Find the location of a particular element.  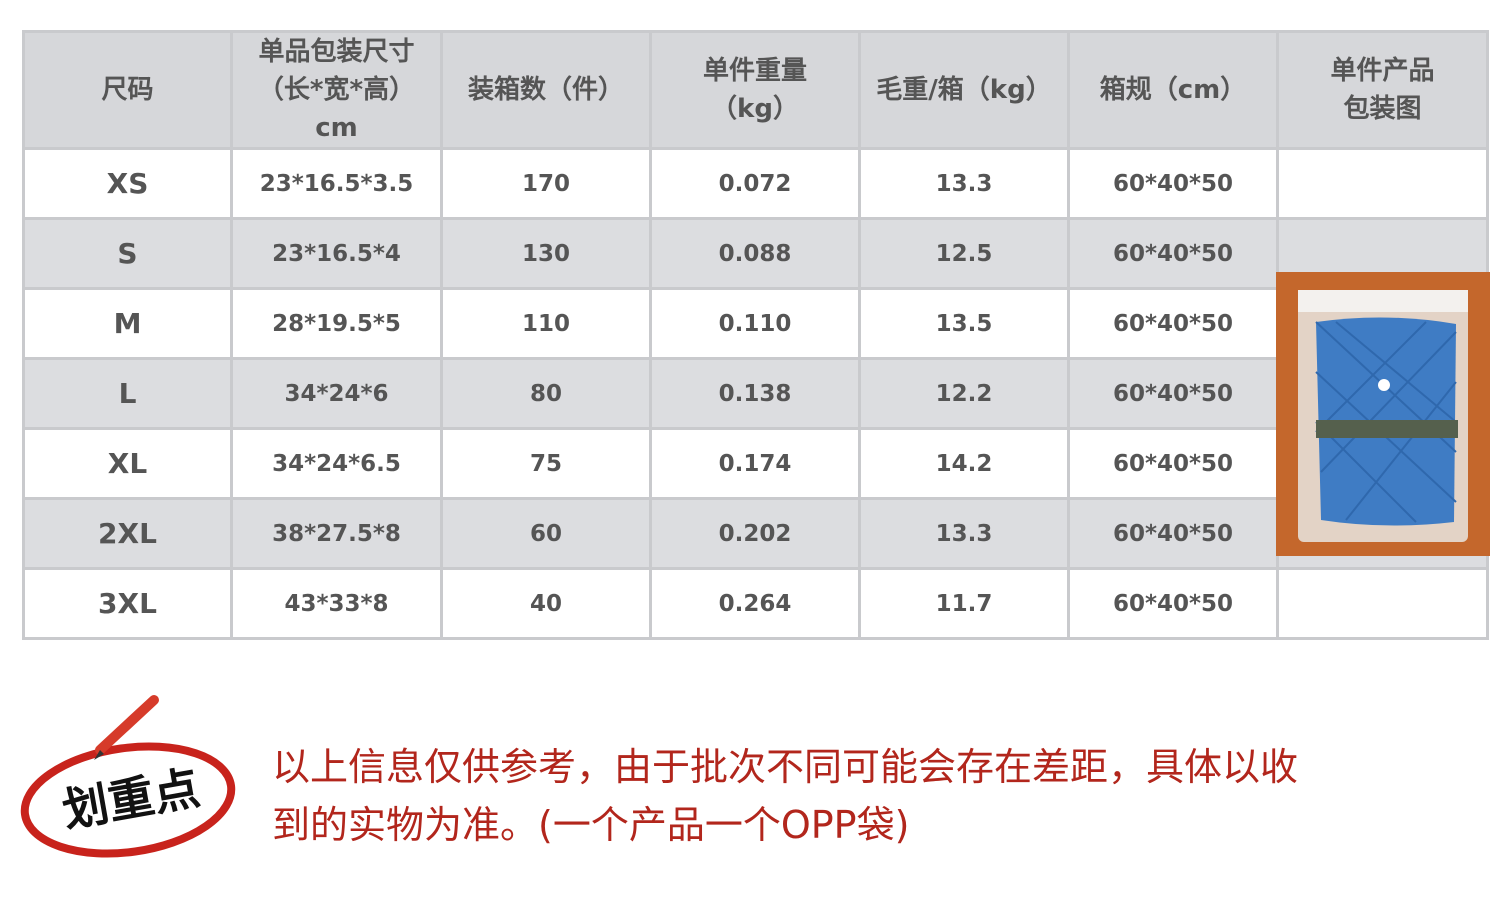

header-line: （长*宽*高） is located at coordinates (336, 90).